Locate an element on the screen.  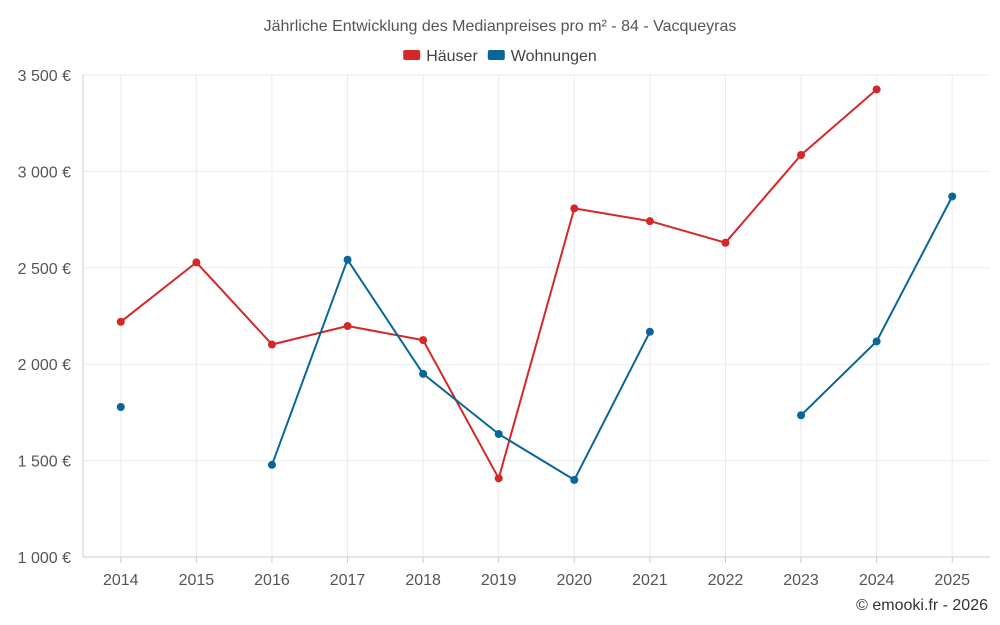
legend-item: Wohnungen is located at coordinates (542, 56).